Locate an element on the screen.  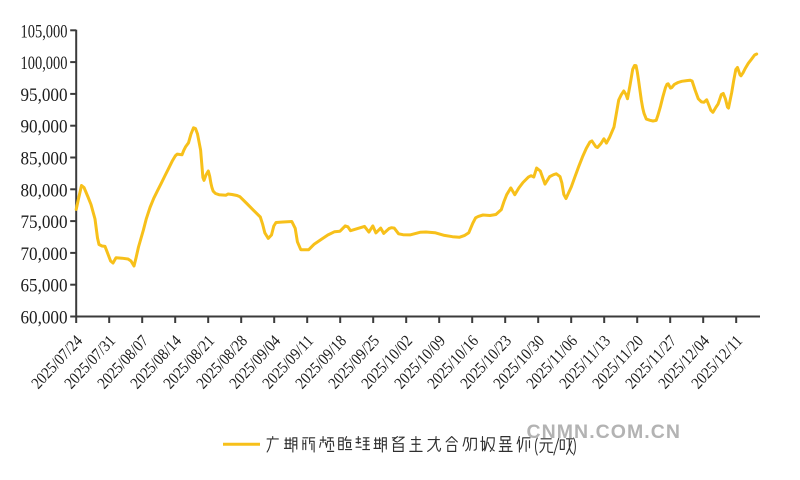
svg-text: 70,000 is located at coordinates (44, 255).